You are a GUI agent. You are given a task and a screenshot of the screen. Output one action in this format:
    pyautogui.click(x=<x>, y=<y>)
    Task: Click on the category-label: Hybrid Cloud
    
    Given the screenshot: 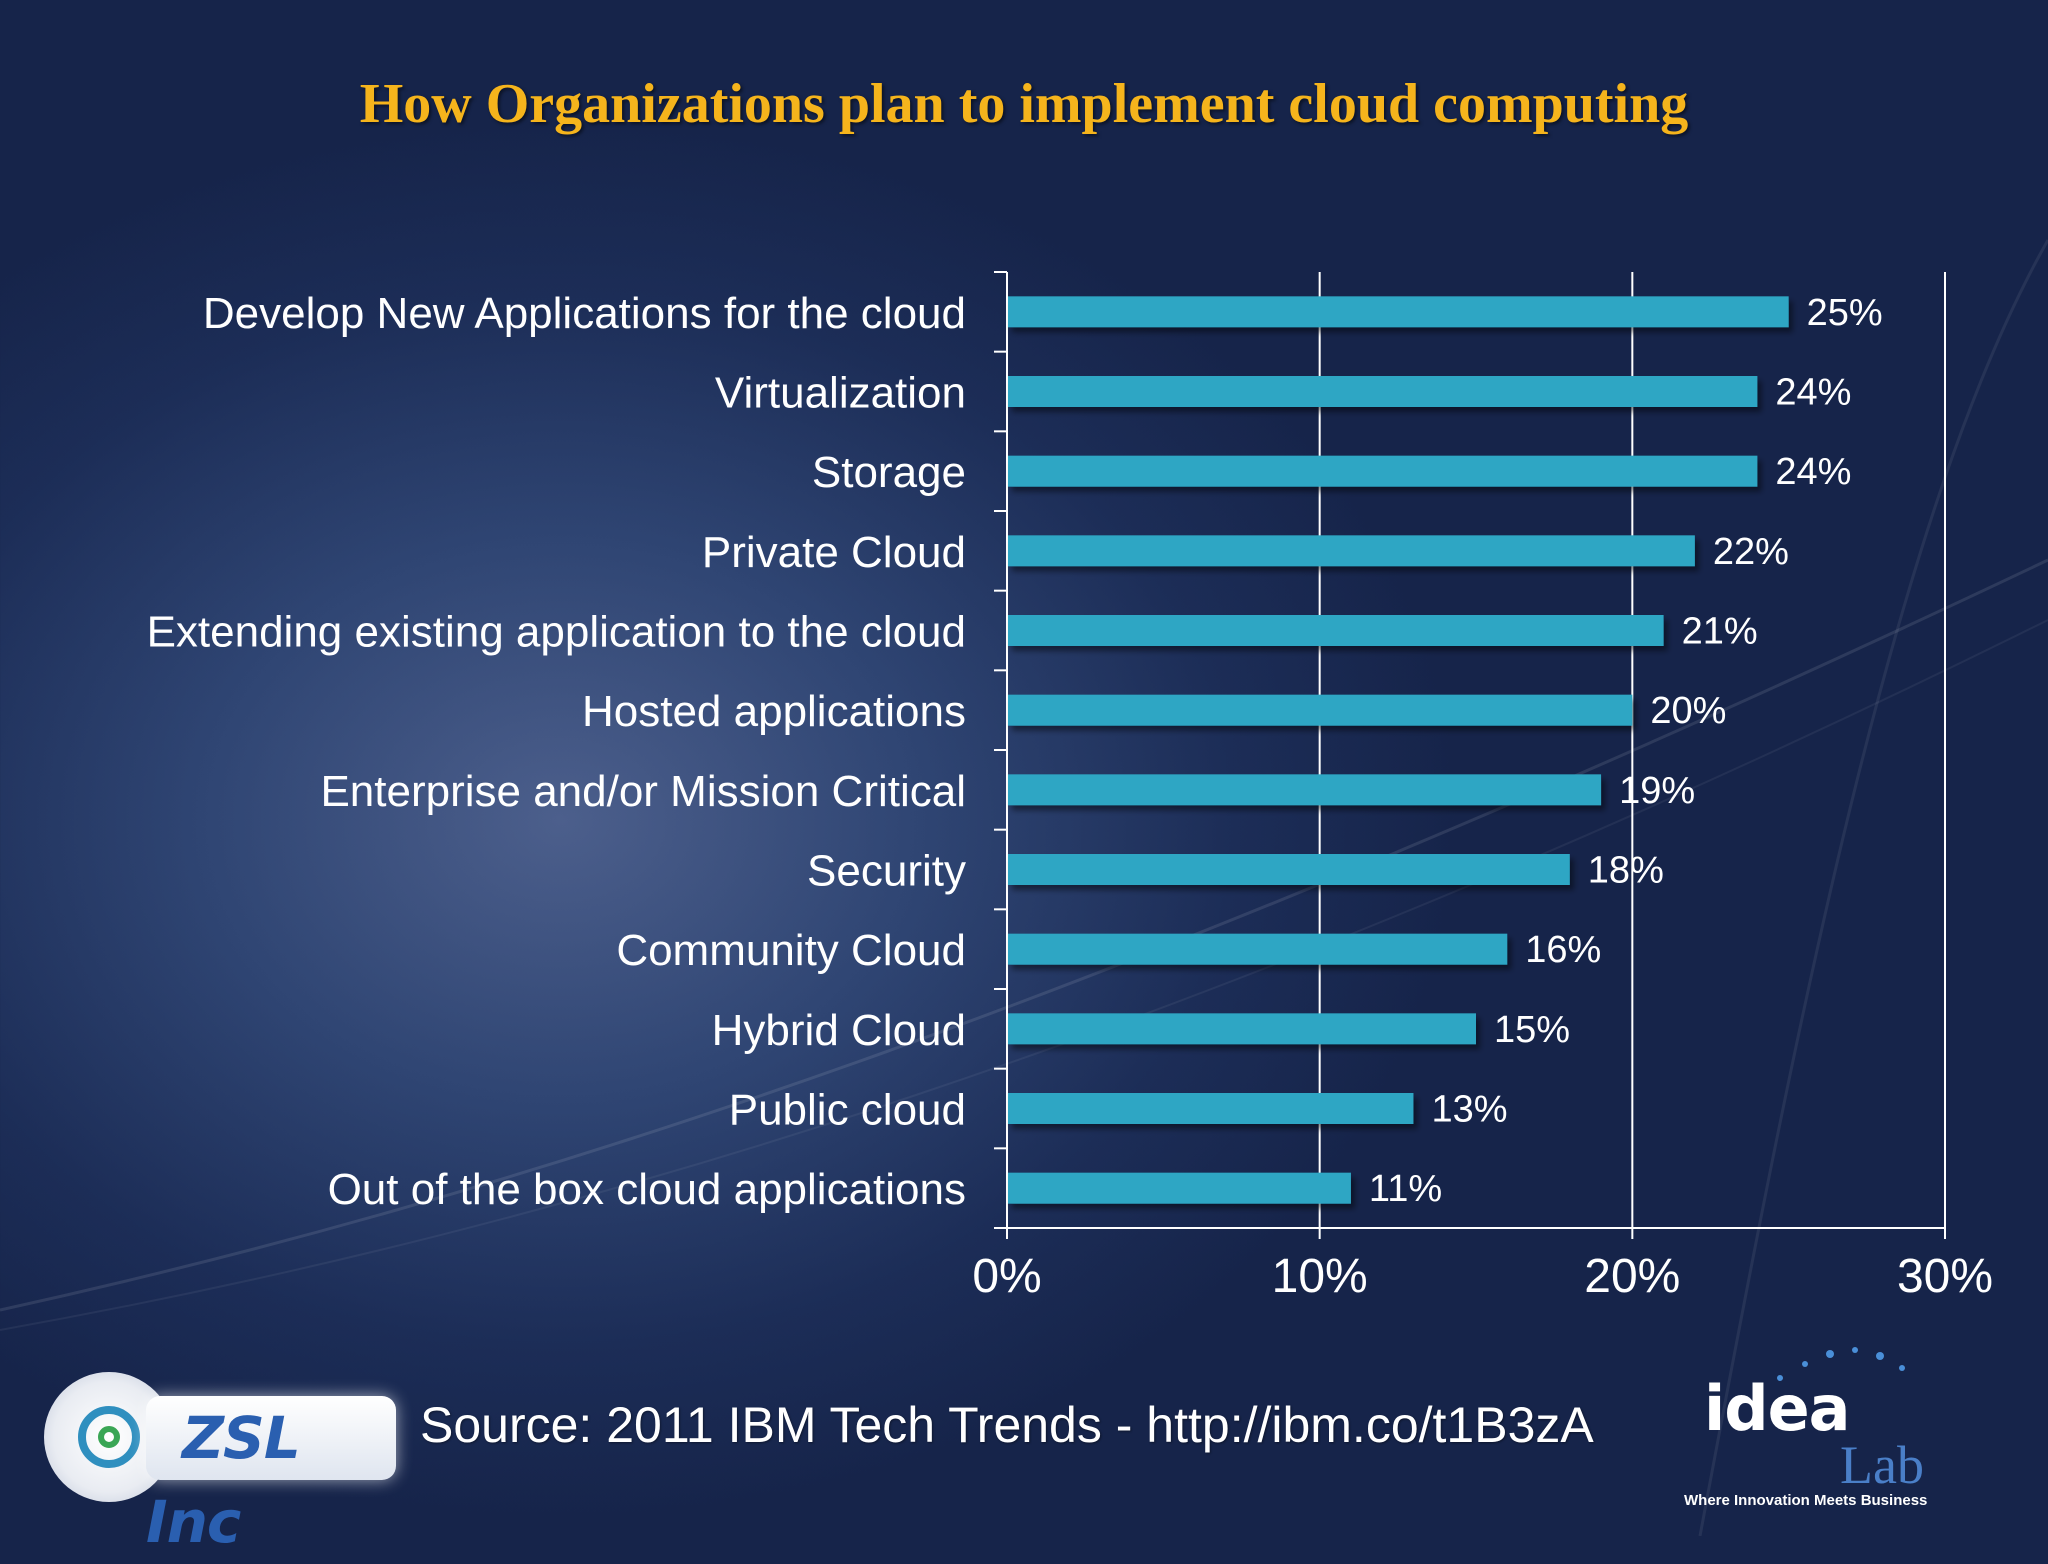 What is the action you would take?
    pyautogui.click(x=839, y=1030)
    